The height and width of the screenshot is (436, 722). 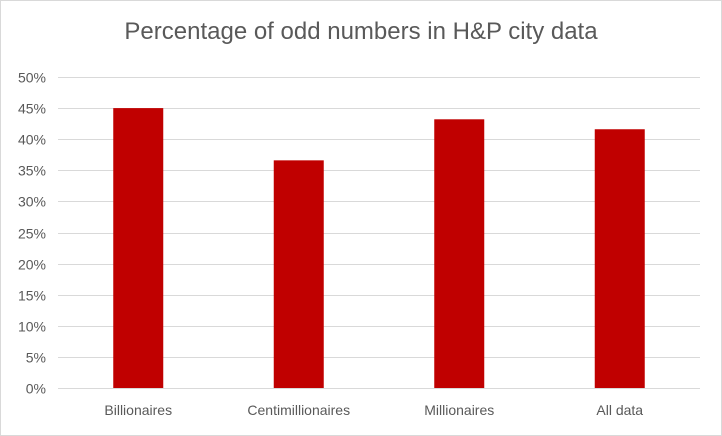 What do you see at coordinates (32, 202) in the screenshot?
I see `y-tick-label: 30%` at bounding box center [32, 202].